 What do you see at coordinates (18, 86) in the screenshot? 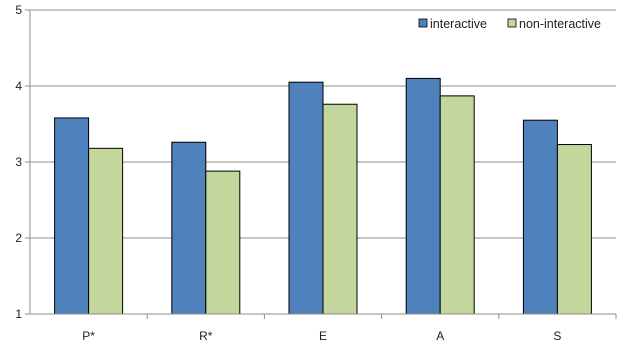
I see `y-tick-label: 4` at bounding box center [18, 86].